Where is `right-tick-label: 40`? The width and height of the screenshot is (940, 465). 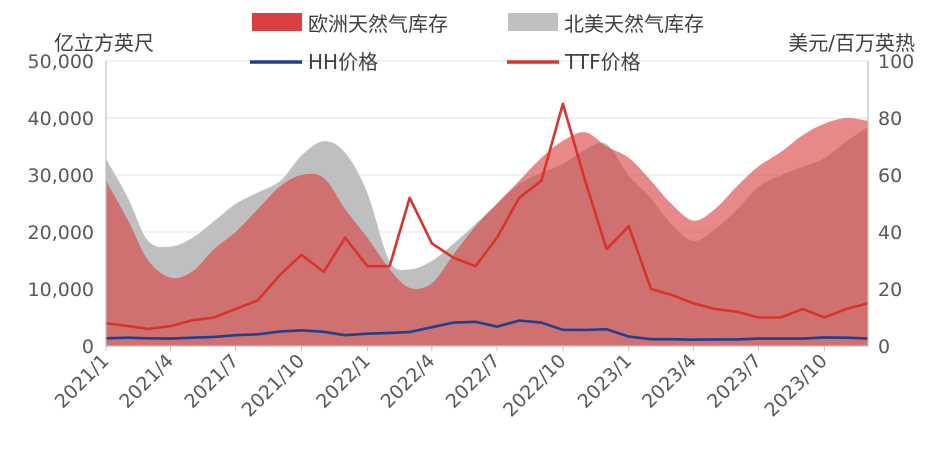
right-tick-label: 40 is located at coordinates (890, 233).